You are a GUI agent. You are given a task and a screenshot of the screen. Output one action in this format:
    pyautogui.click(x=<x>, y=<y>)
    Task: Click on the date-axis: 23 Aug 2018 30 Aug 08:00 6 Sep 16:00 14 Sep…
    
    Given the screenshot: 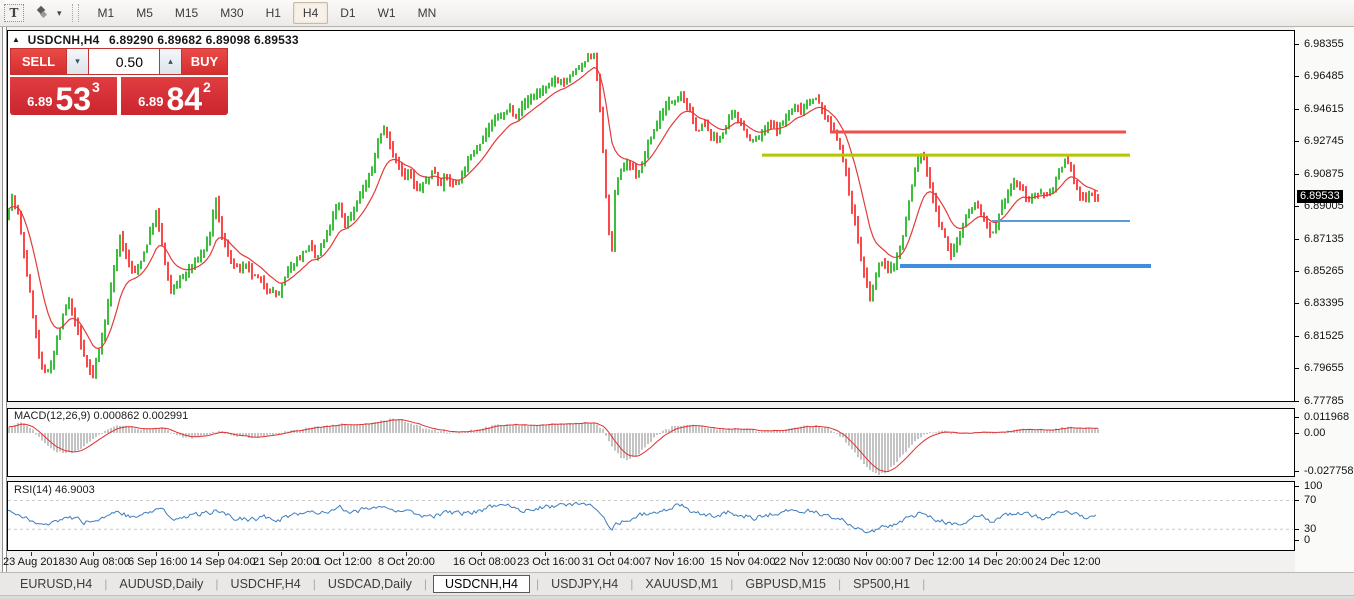 What is the action you would take?
    pyautogui.click(x=677, y=562)
    